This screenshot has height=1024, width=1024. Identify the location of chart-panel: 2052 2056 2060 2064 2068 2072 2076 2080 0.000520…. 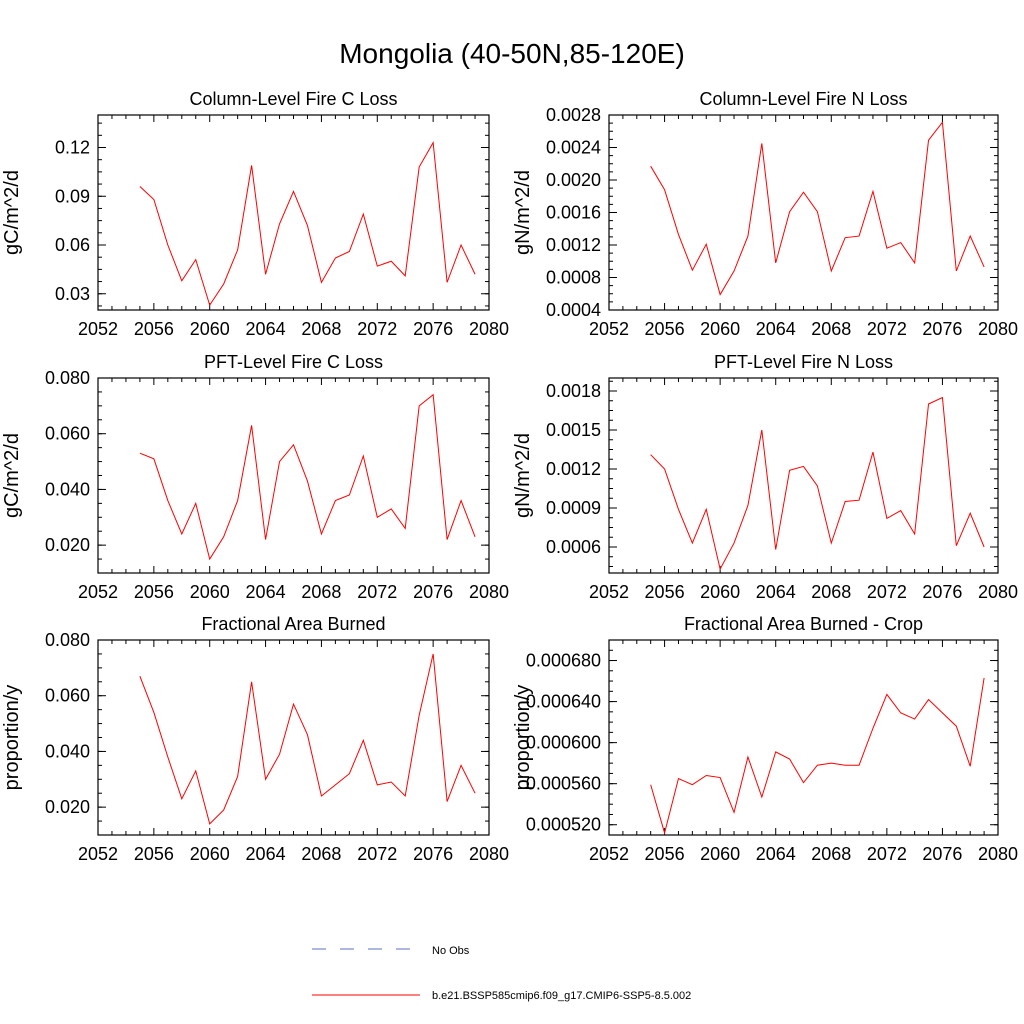
(765, 739).